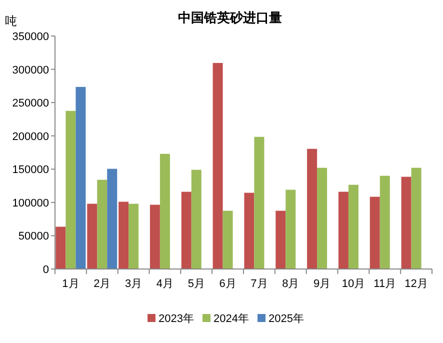 The height and width of the screenshot is (343, 443). I want to click on x-tick-label: 9月, so click(322, 284).